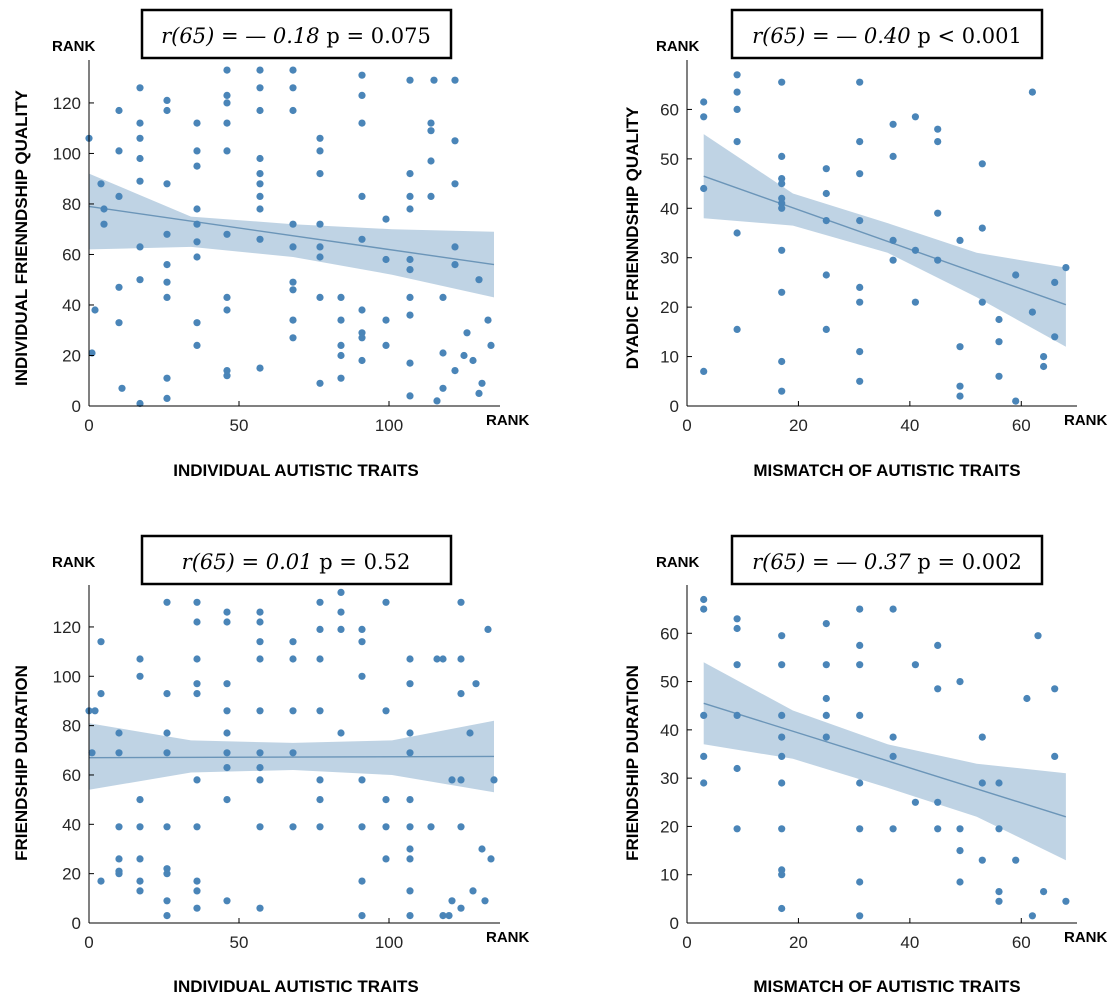  I want to click on x-tick-label: 40, so click(909, 942).